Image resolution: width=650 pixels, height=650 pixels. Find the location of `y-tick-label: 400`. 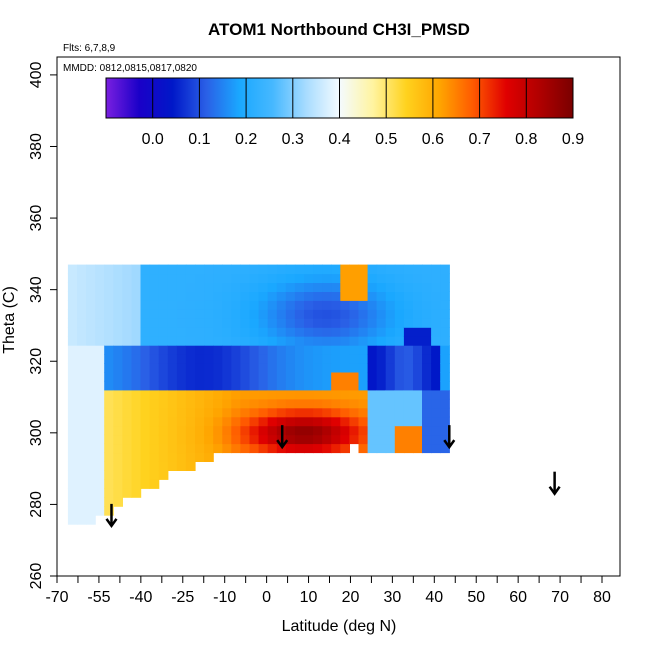

y-tick-label: 400 is located at coordinates (36, 74).